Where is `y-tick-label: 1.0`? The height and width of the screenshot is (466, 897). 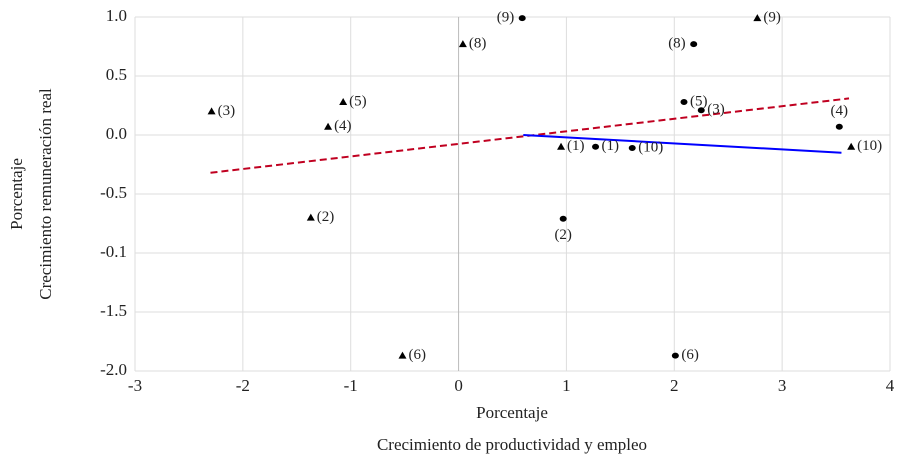
y-tick-label: 1.0 is located at coordinates (116, 15).